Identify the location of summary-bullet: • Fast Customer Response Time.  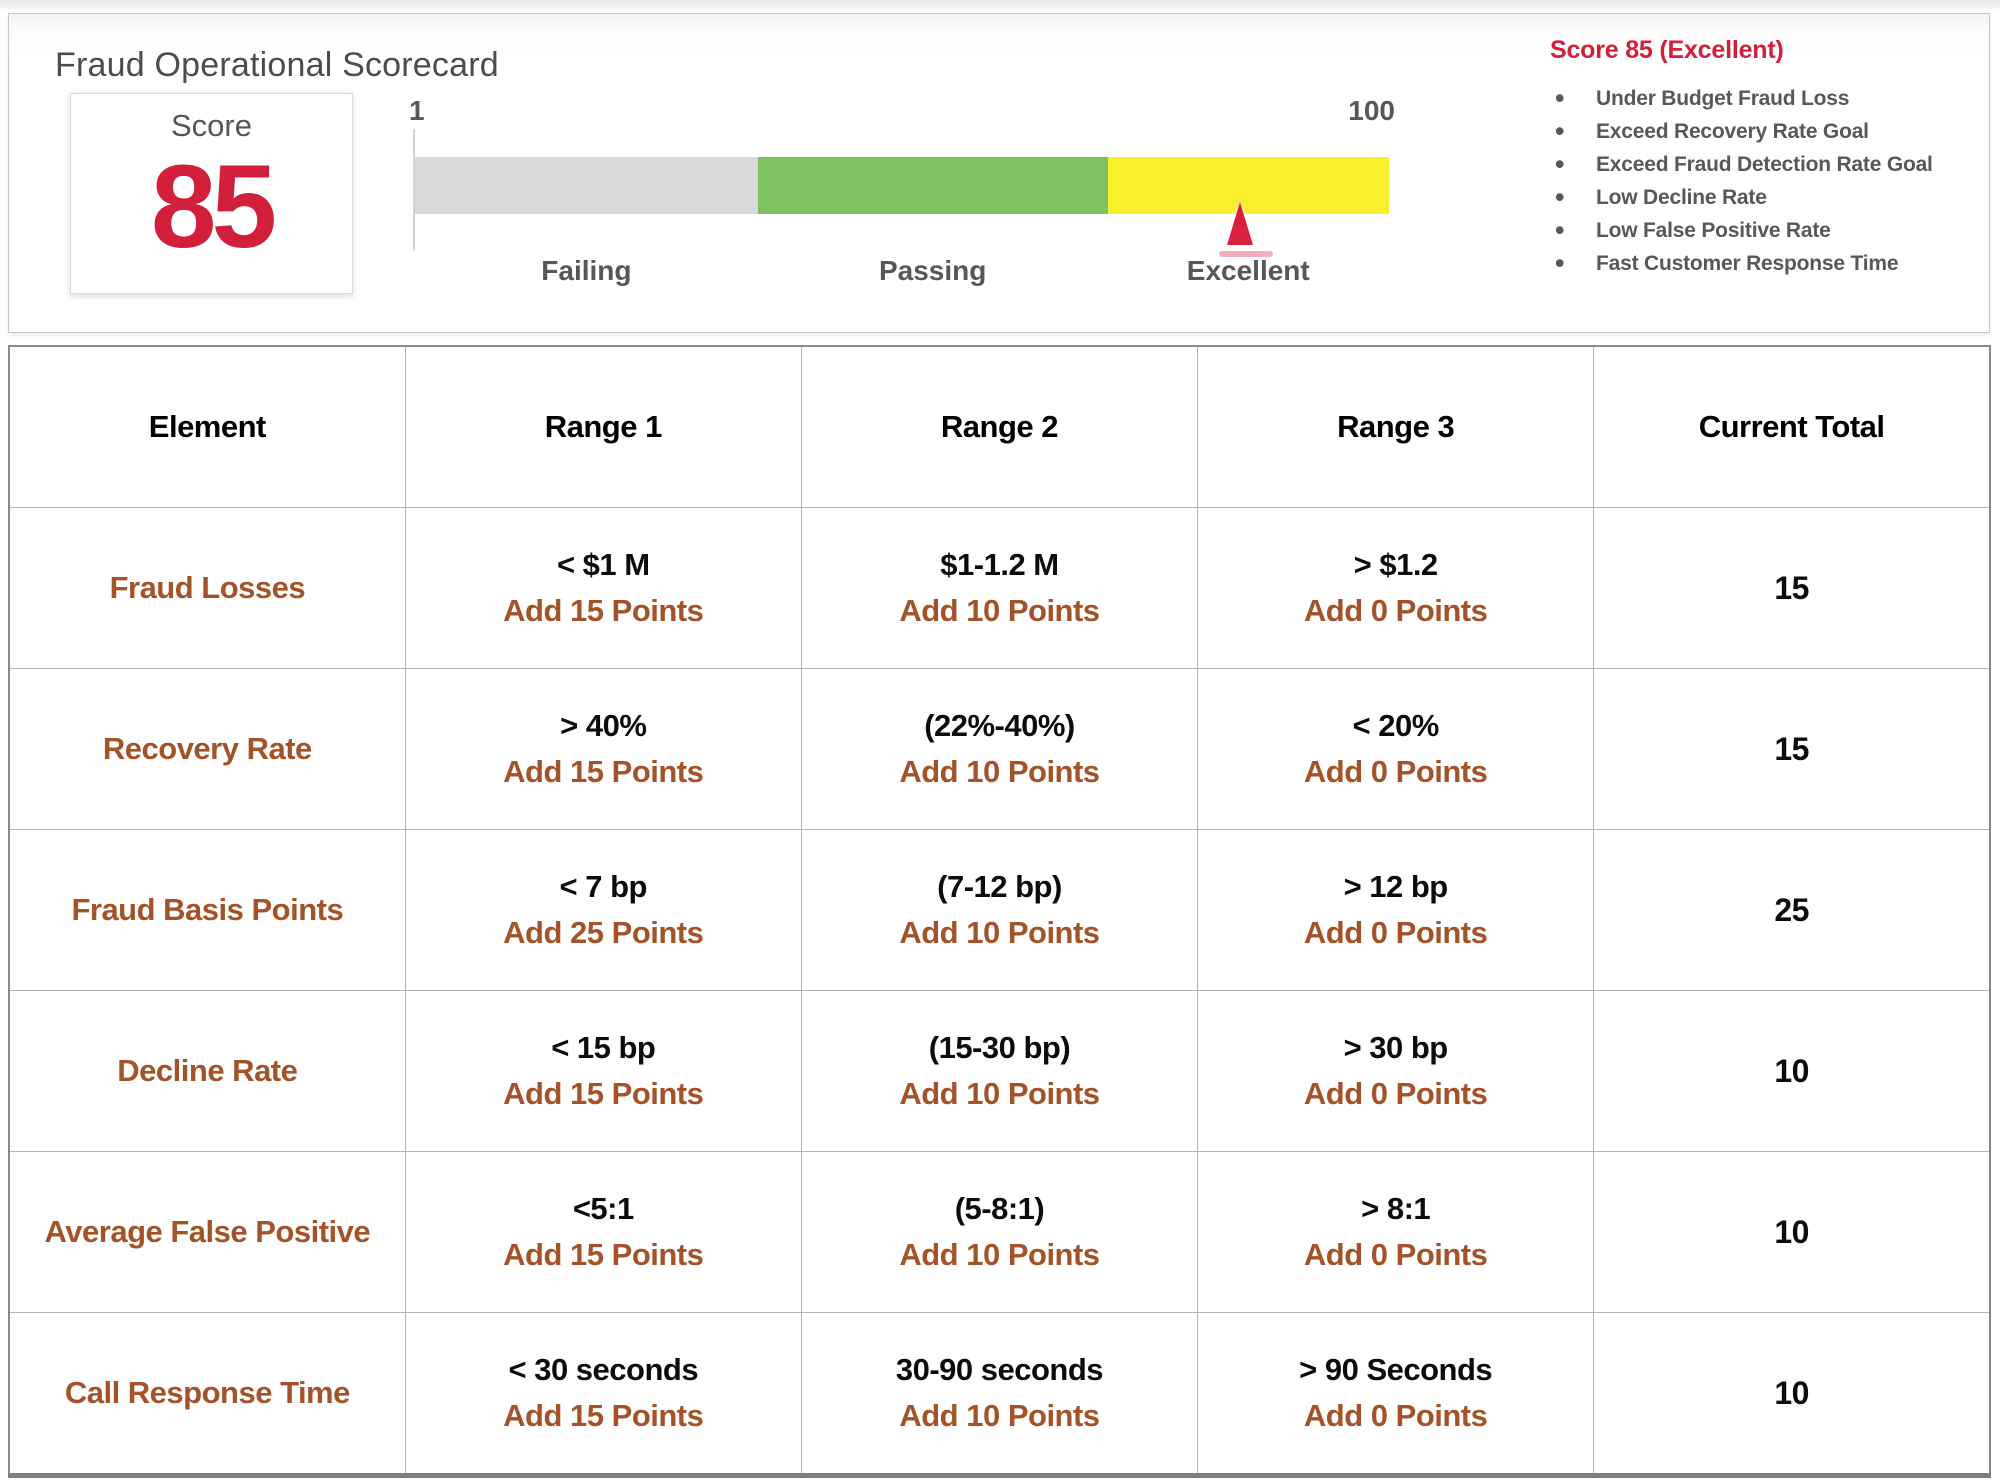
(1770, 263).